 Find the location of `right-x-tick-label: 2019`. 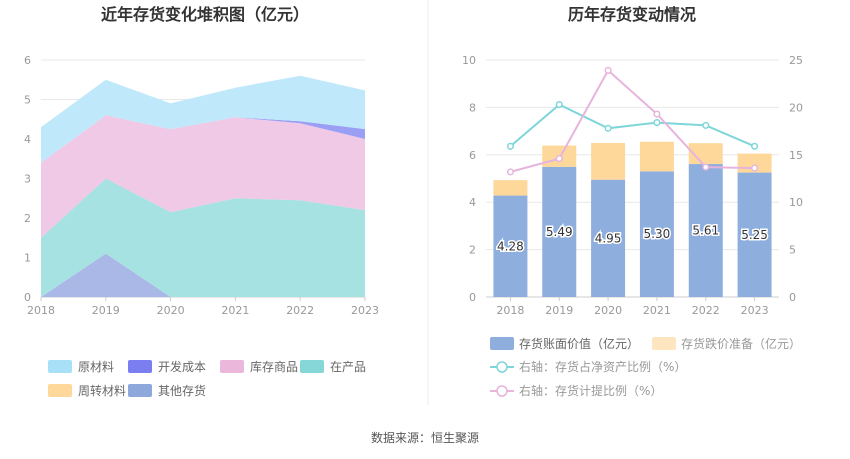

right-x-tick-label: 2019 is located at coordinates (559, 310).